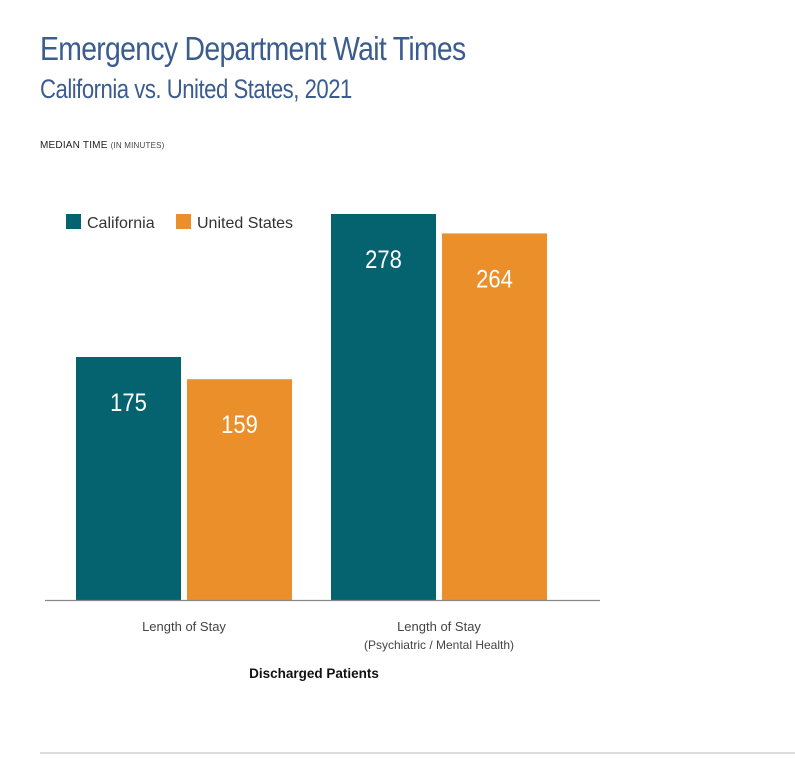  Describe the element at coordinates (494, 279) in the screenshot. I see `data-label: 264` at that location.